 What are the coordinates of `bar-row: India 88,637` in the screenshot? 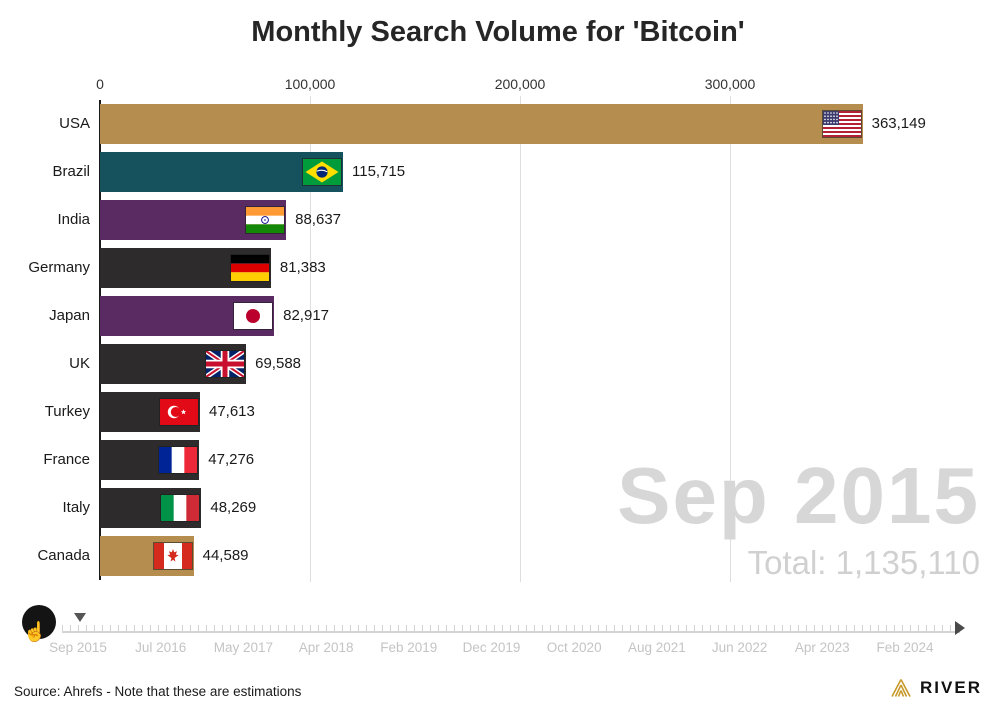 It's located at (498, 220).